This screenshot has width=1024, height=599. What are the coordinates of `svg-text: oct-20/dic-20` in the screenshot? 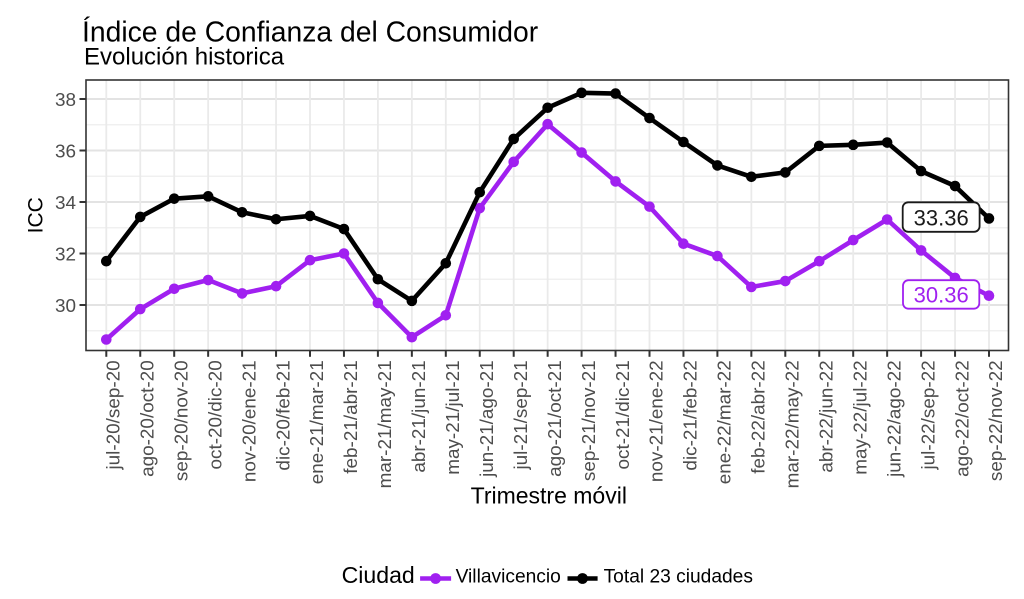 It's located at (215, 414).